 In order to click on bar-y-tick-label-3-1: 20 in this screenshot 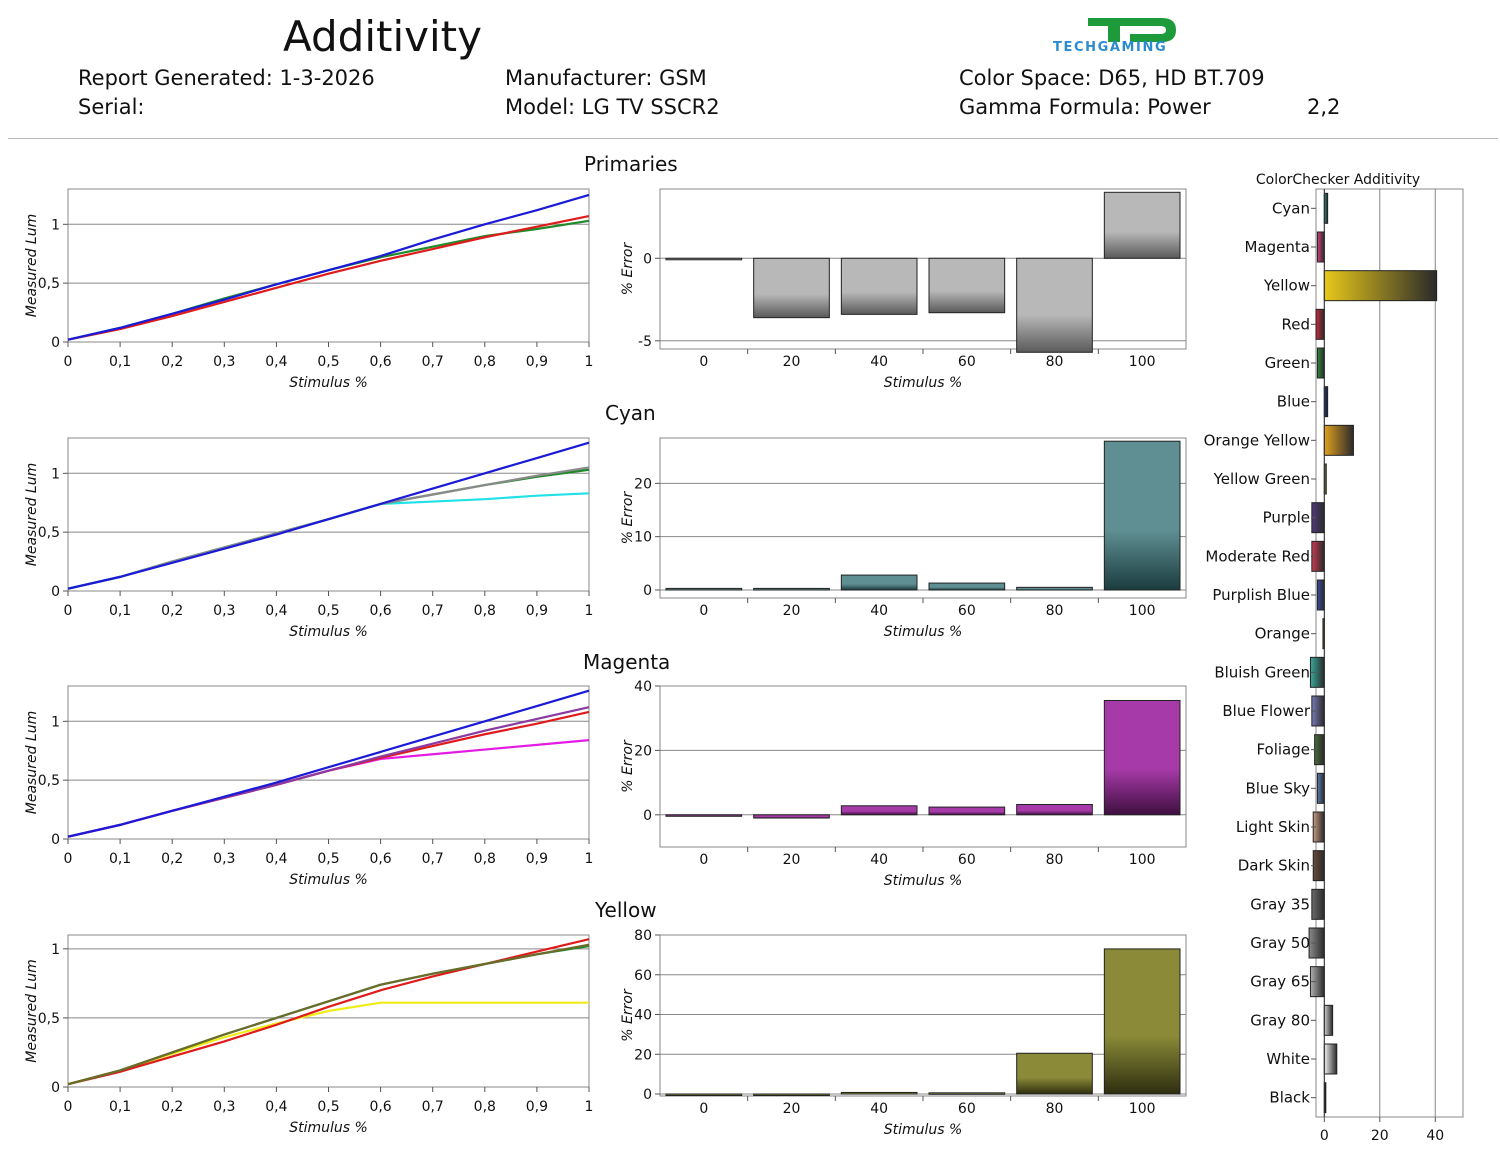, I will do `click(643, 1055)`.